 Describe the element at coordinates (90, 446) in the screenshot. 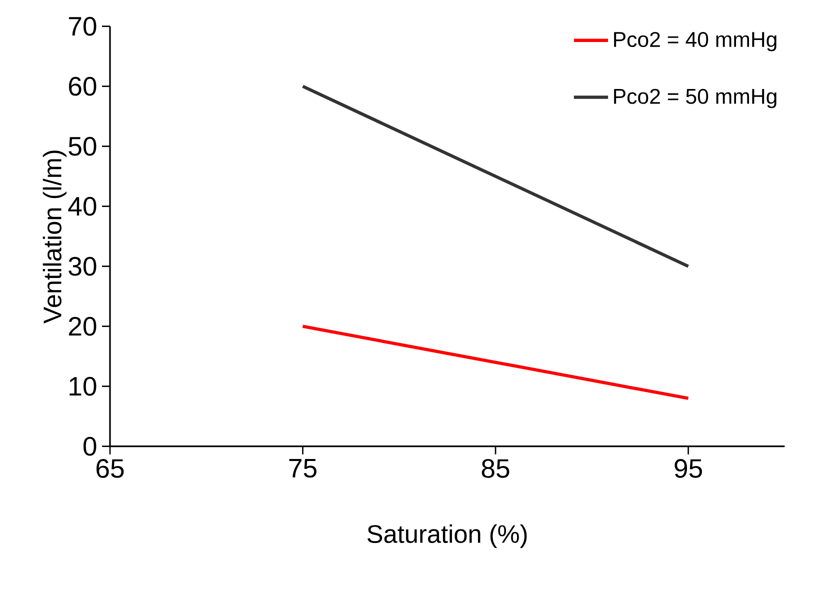

I see `y-tick-label: 0` at that location.